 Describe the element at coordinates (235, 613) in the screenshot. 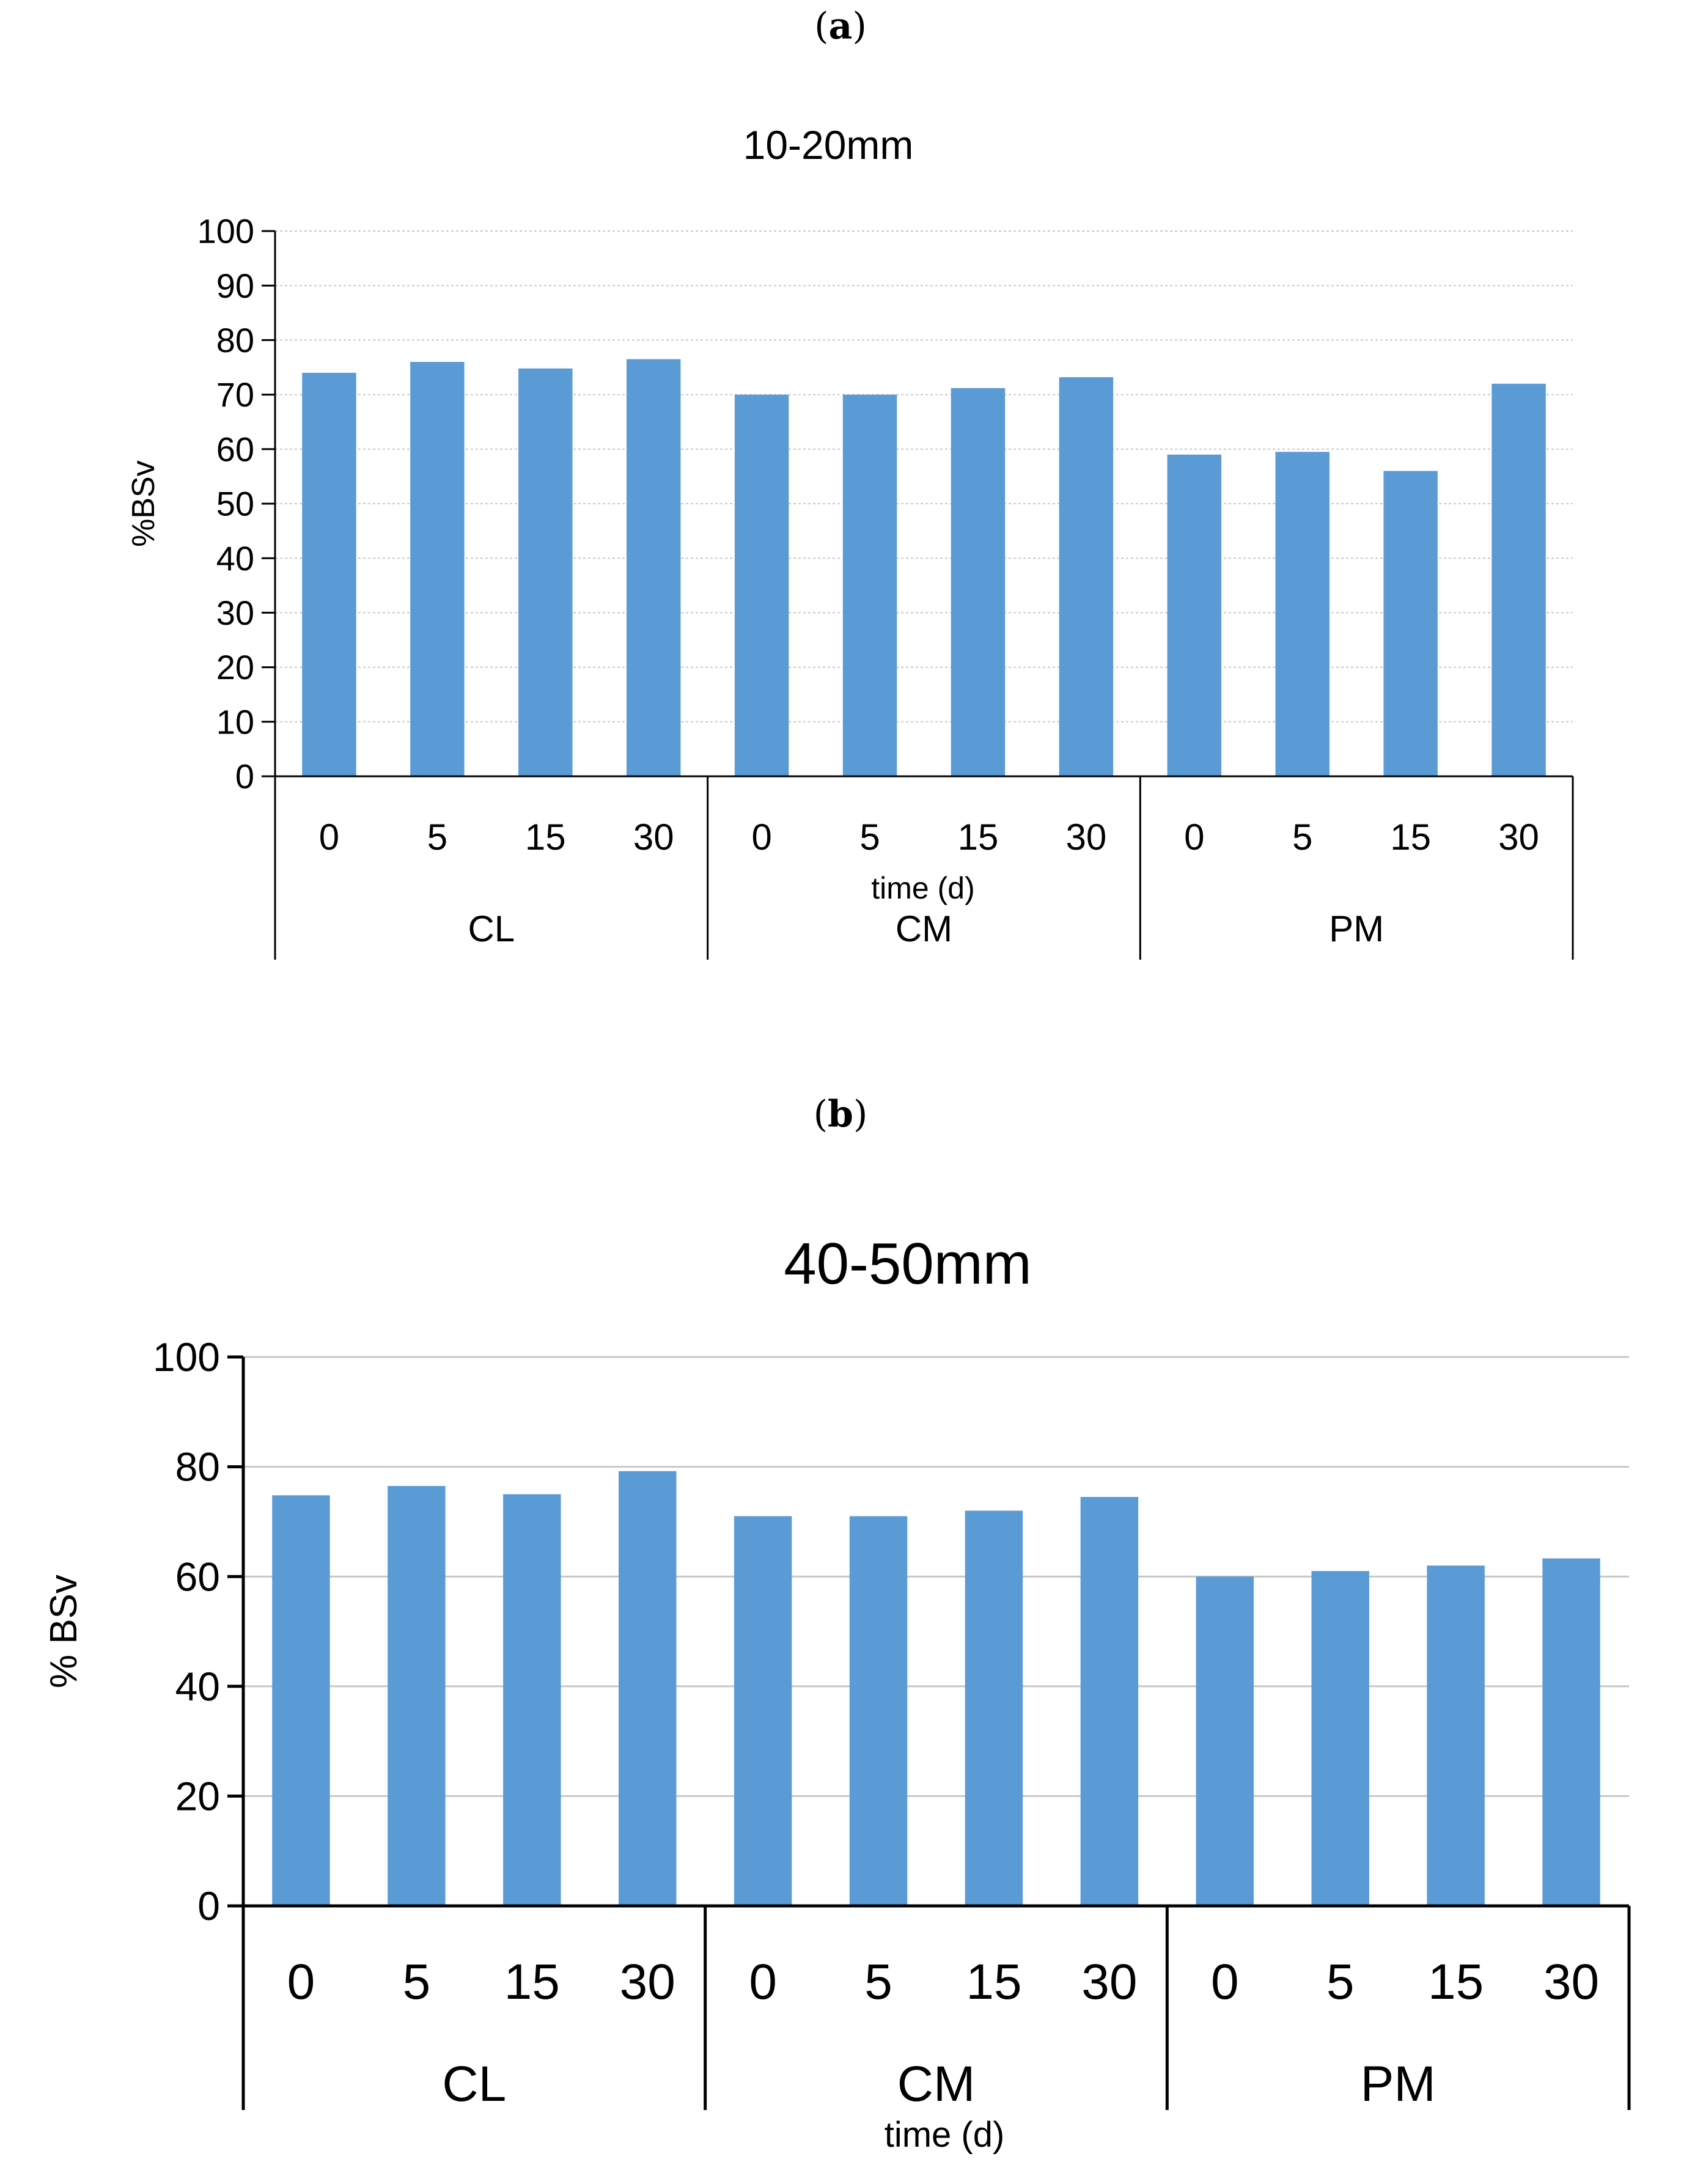

I see `y-tick-label: 30` at that location.